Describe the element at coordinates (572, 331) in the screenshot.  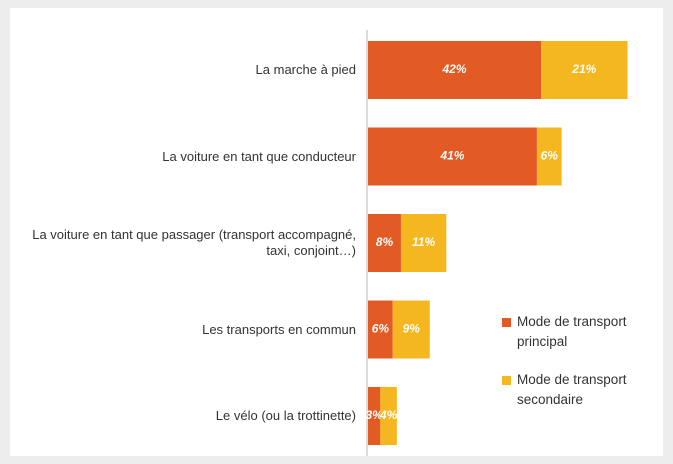
I see `legend-label: Mode de transport principal` at that location.